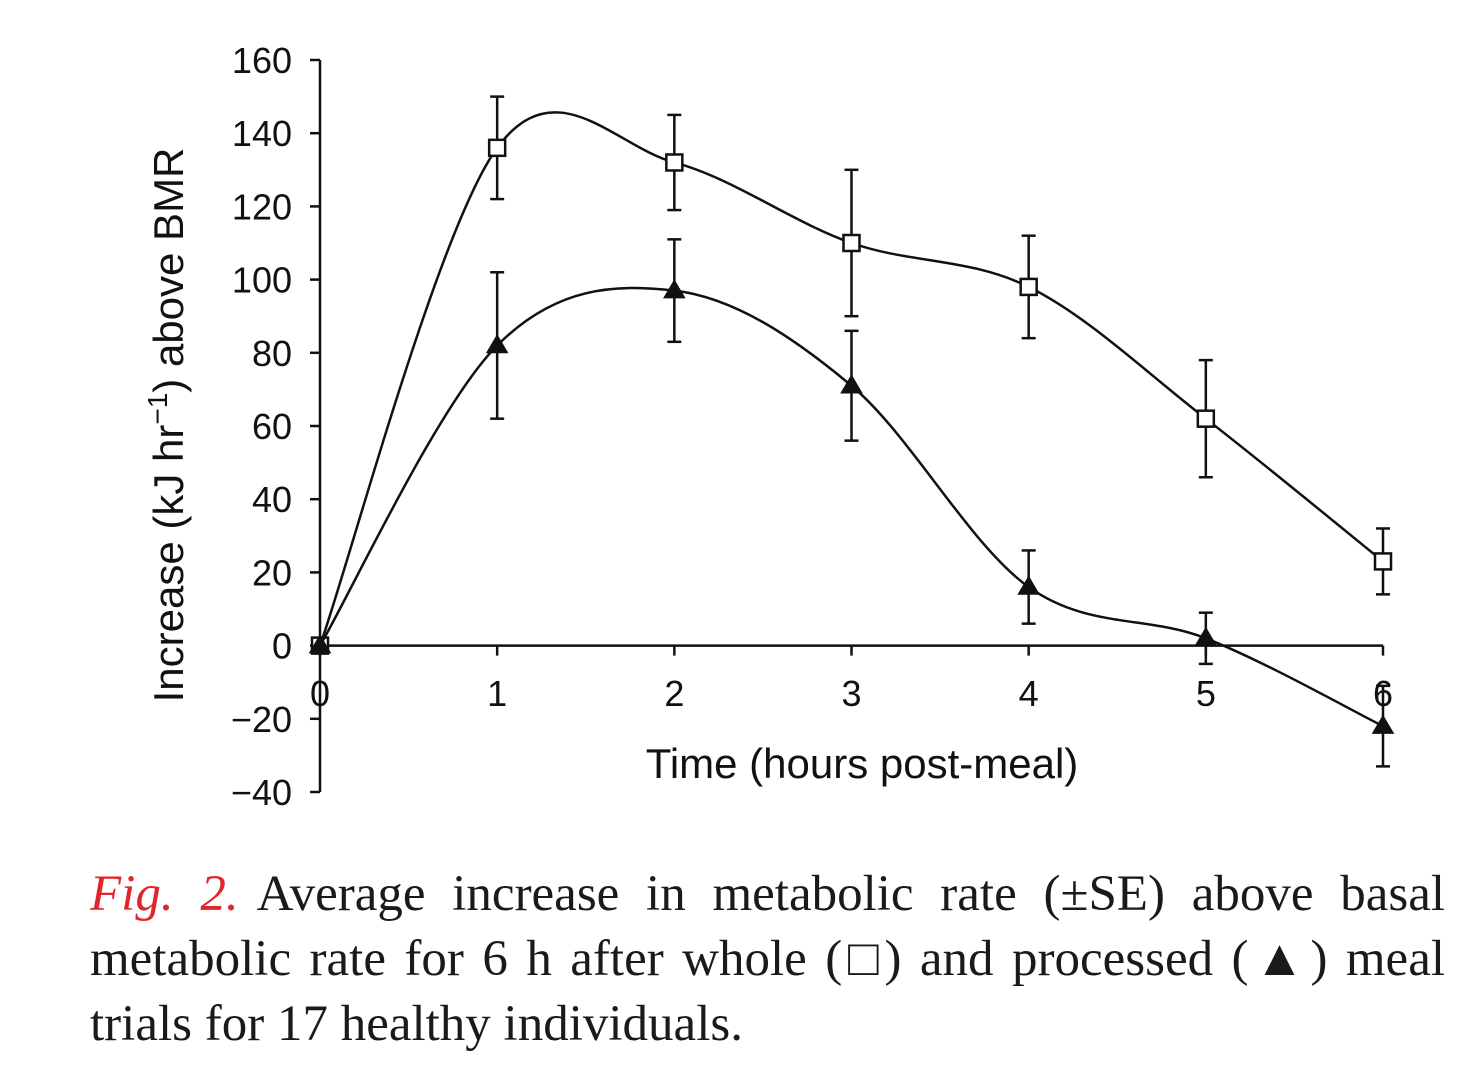 This screenshot has width=1483, height=1076. What do you see at coordinates (164, 894) in the screenshot?
I see `figure-label: Fig. 2.` at bounding box center [164, 894].